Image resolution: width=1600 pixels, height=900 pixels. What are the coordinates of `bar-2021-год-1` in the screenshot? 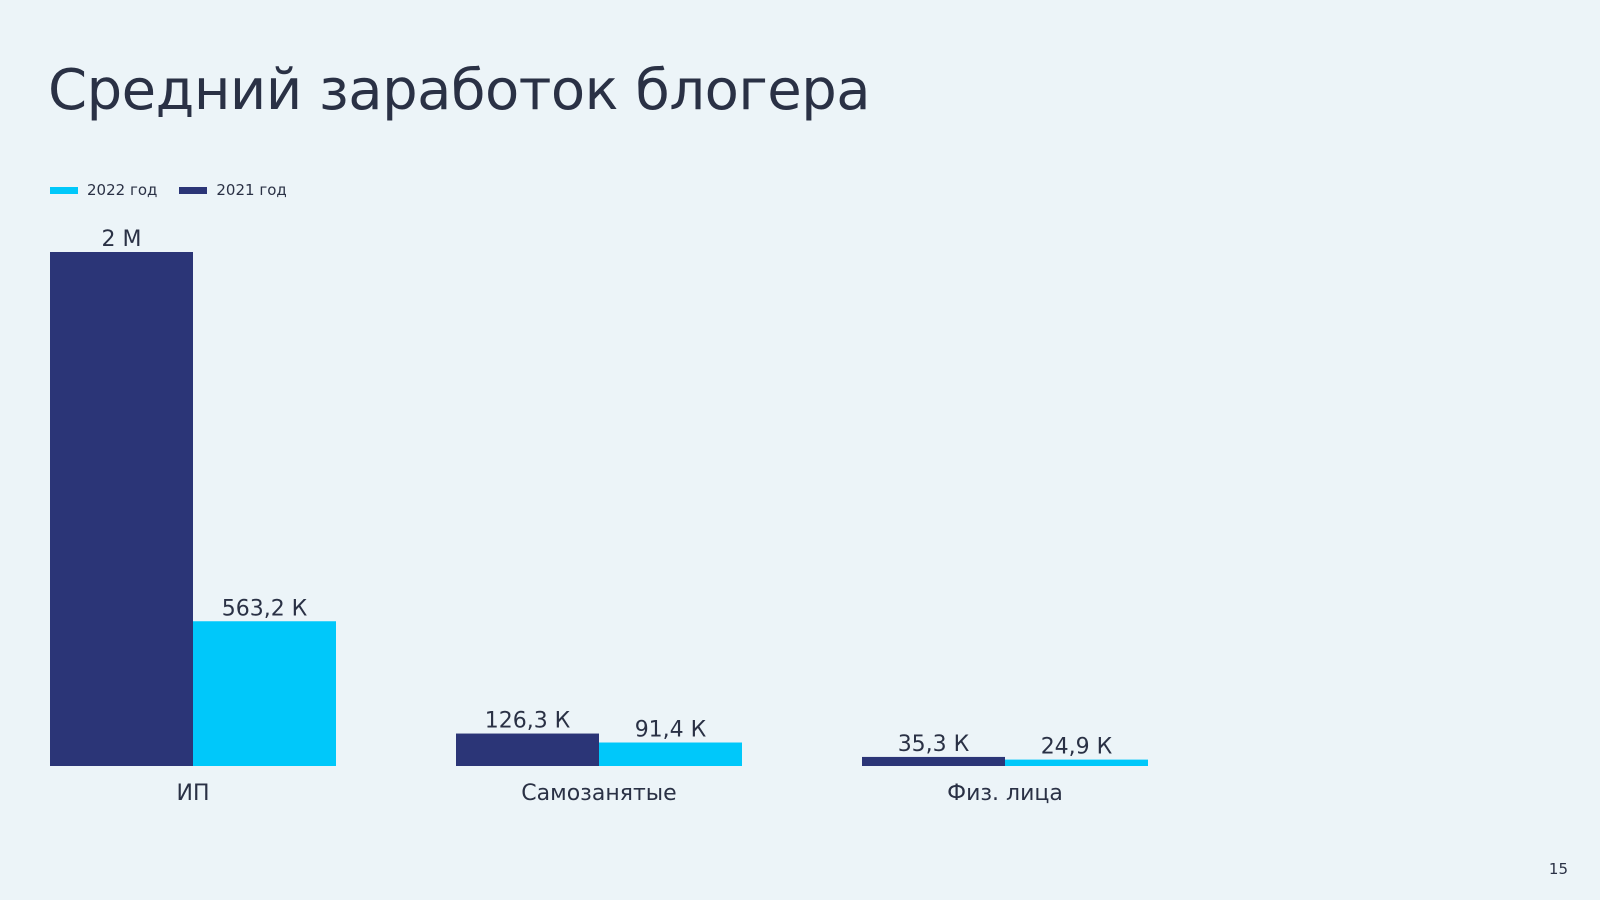 It's located at (527, 749).